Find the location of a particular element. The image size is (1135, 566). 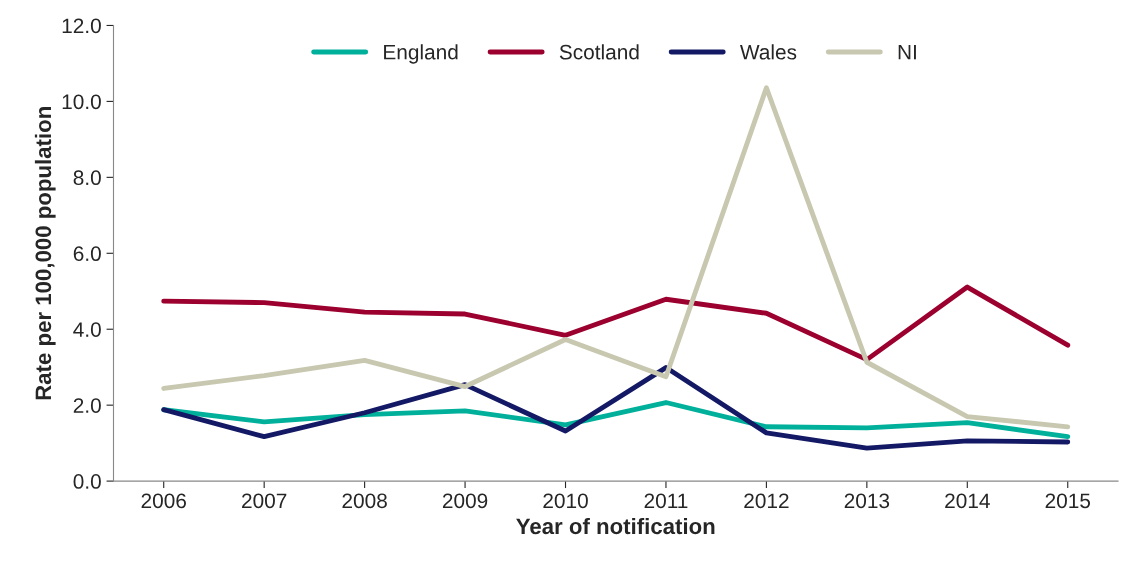

y-tick-label: 12.0 is located at coordinates (81, 26).